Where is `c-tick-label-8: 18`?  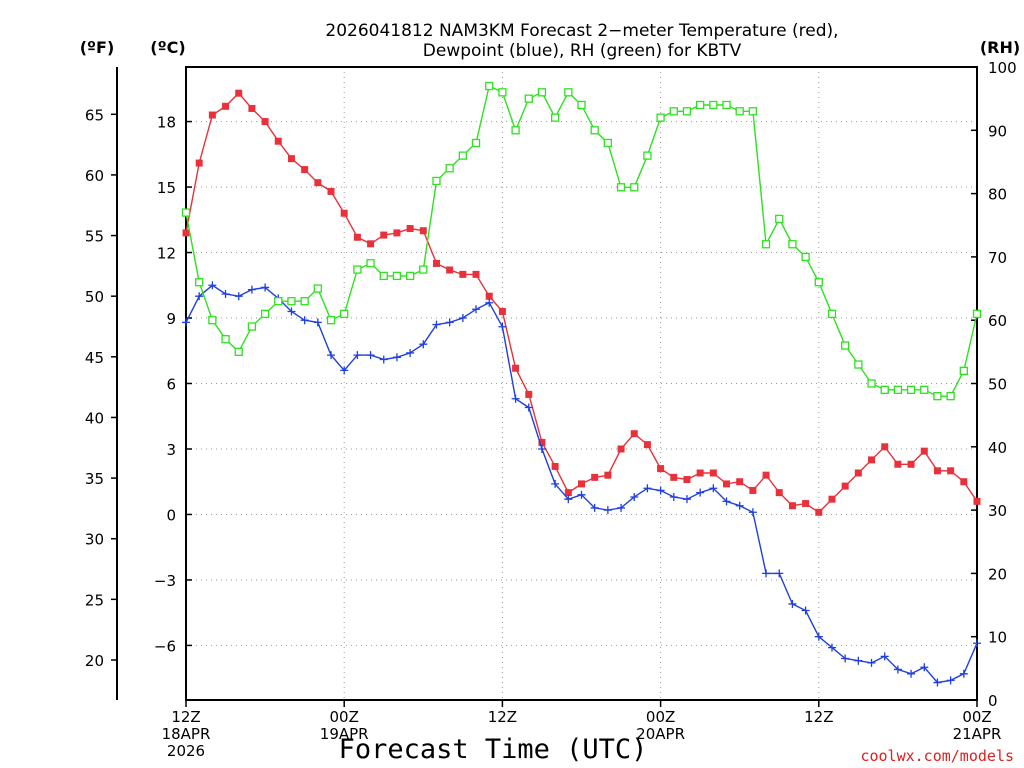 c-tick-label-8: 18 is located at coordinates (166, 123).